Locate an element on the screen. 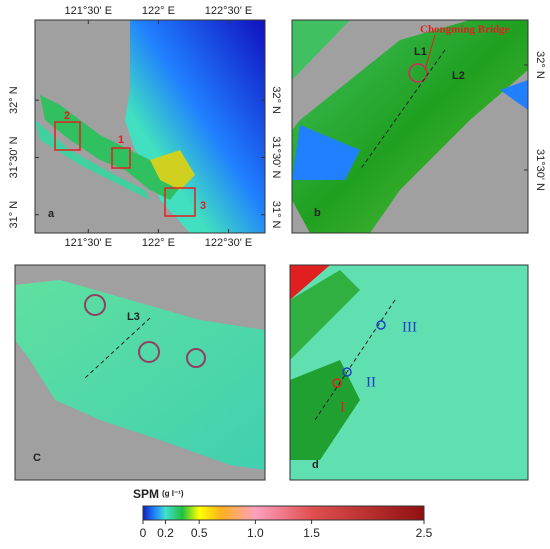 Image resolution: width=550 pixels, height=549 pixels. colorbar-tick-label: 0 is located at coordinates (143, 533).